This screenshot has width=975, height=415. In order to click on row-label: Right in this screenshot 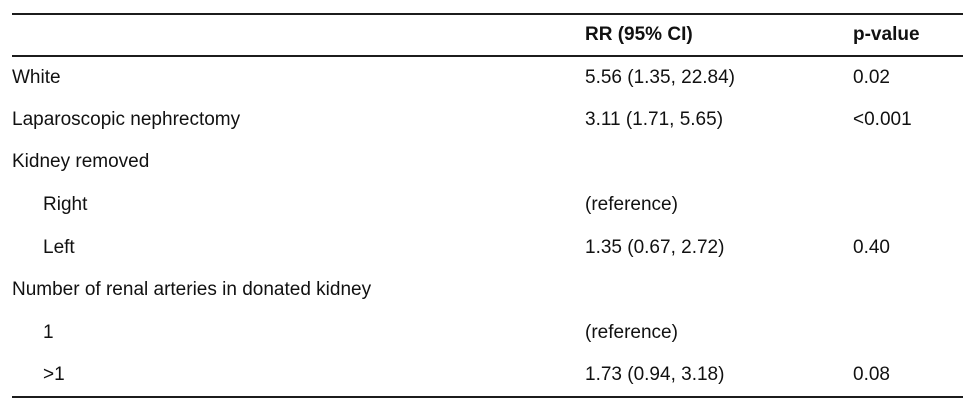, I will do `click(65, 205)`.